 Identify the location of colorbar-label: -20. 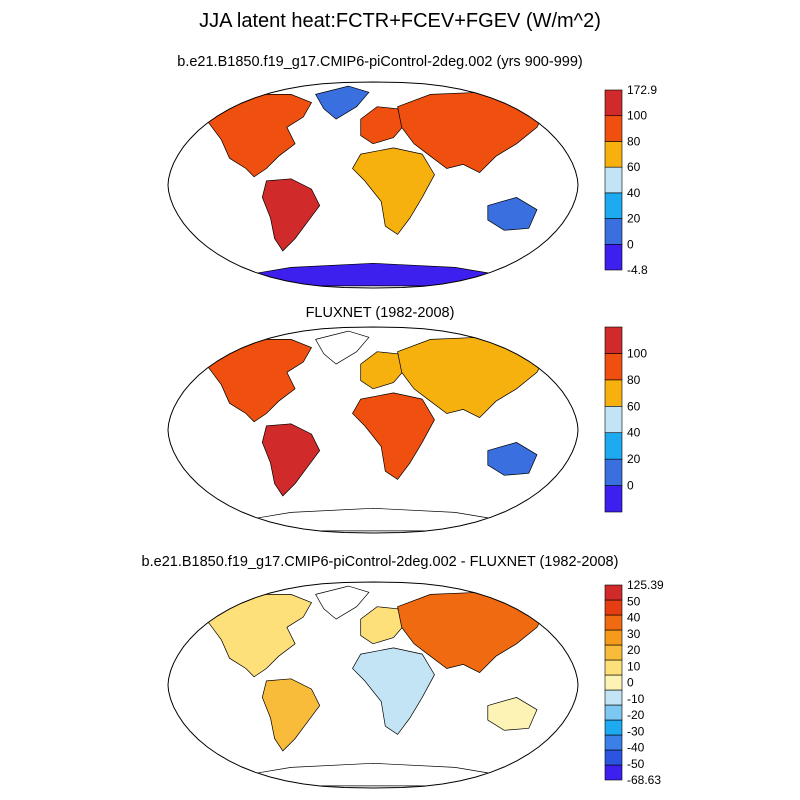
(636, 715).